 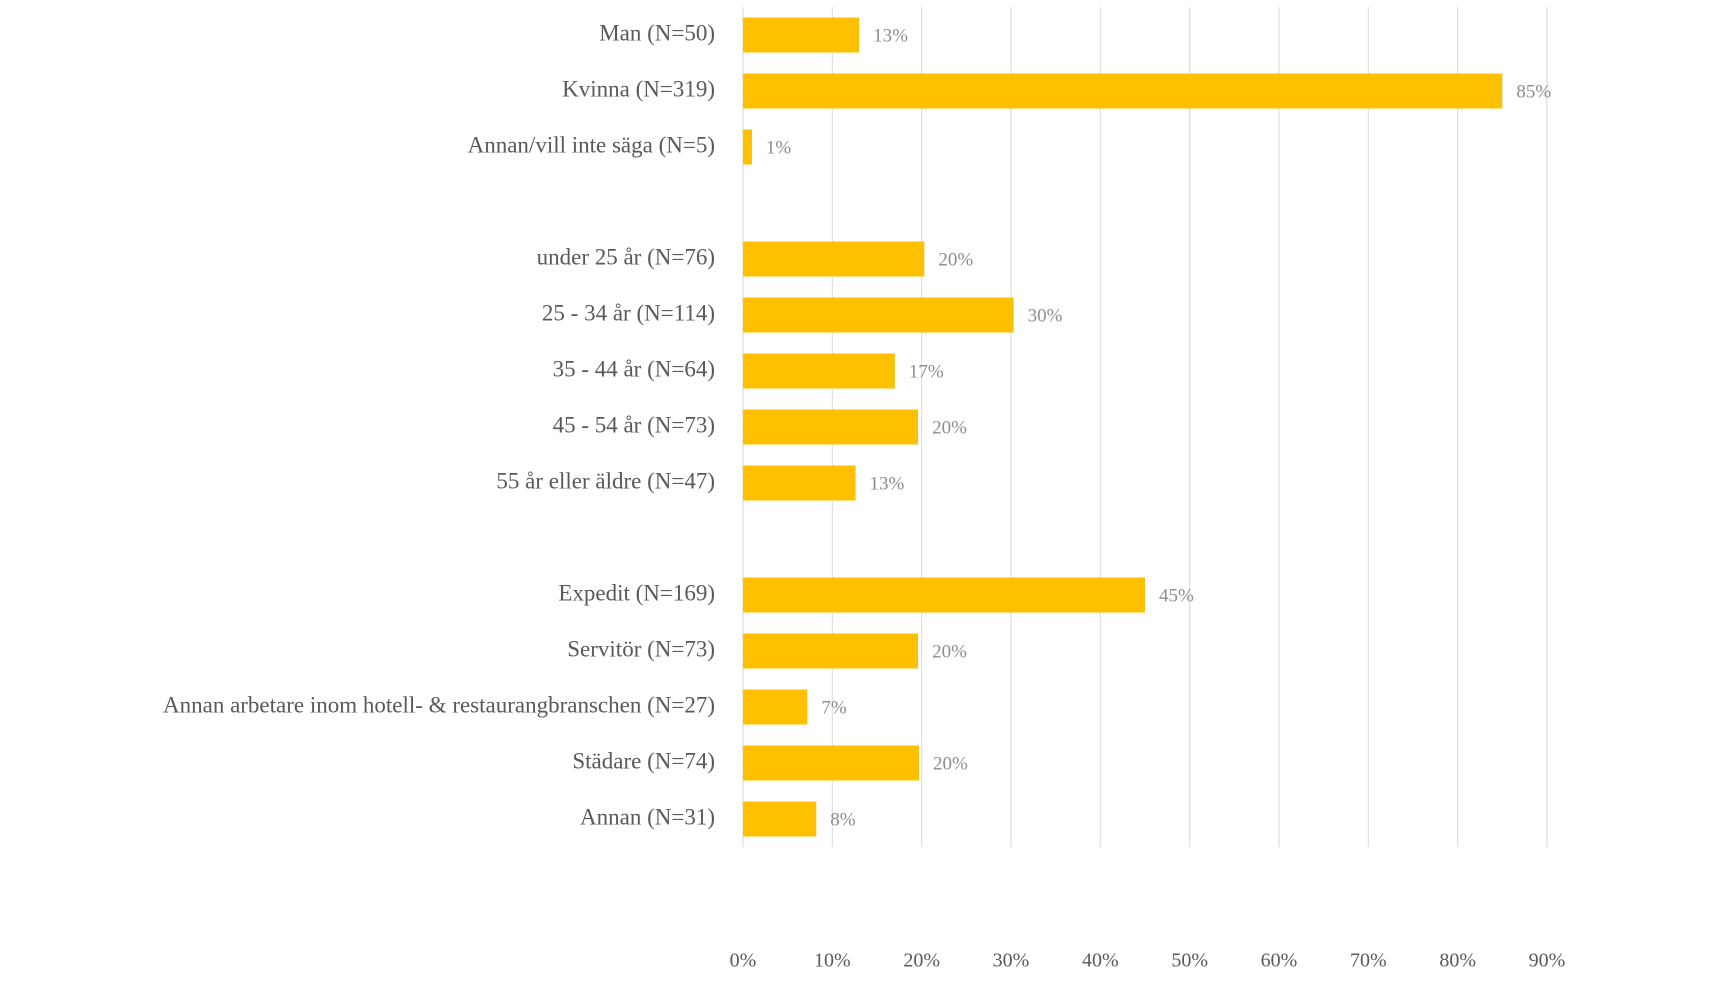 I want to click on x-tick-label: 30%, so click(x=1011, y=961).